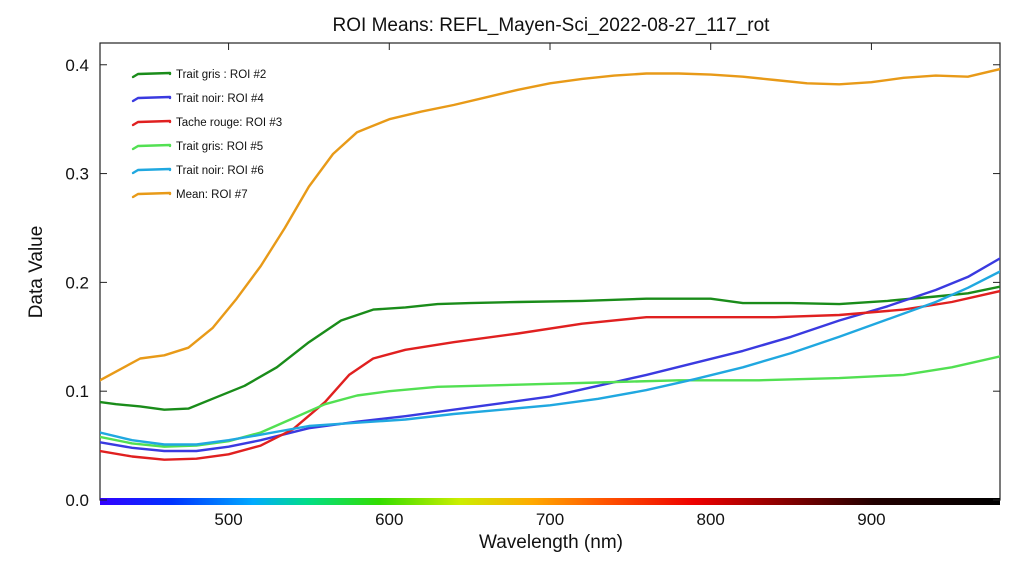  What do you see at coordinates (221, 75) in the screenshot?
I see `legend-label: Trait gris : ROI #2` at bounding box center [221, 75].